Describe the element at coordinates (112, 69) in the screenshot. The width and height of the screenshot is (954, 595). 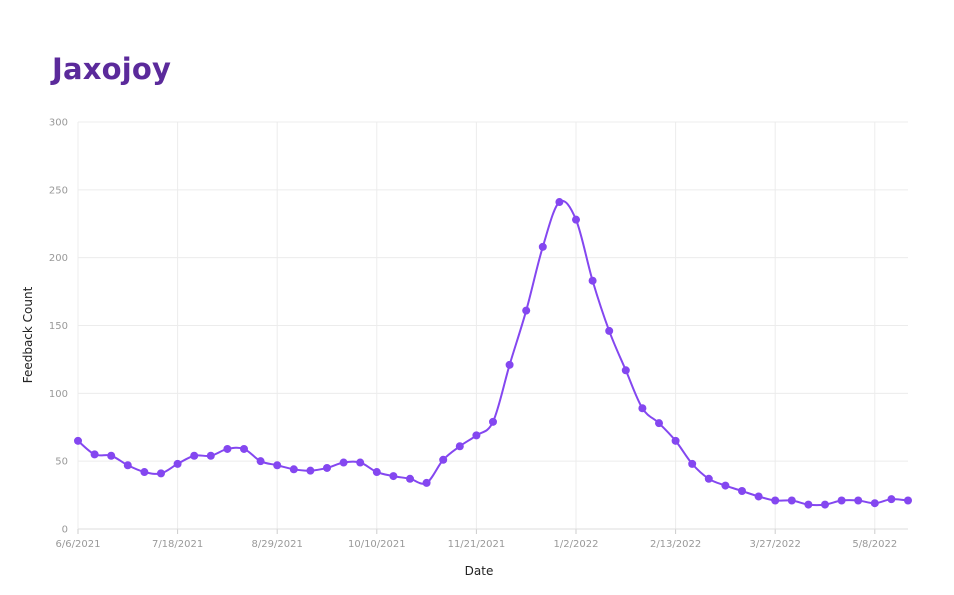
I see `chart-title: Jaxojoy` at that location.